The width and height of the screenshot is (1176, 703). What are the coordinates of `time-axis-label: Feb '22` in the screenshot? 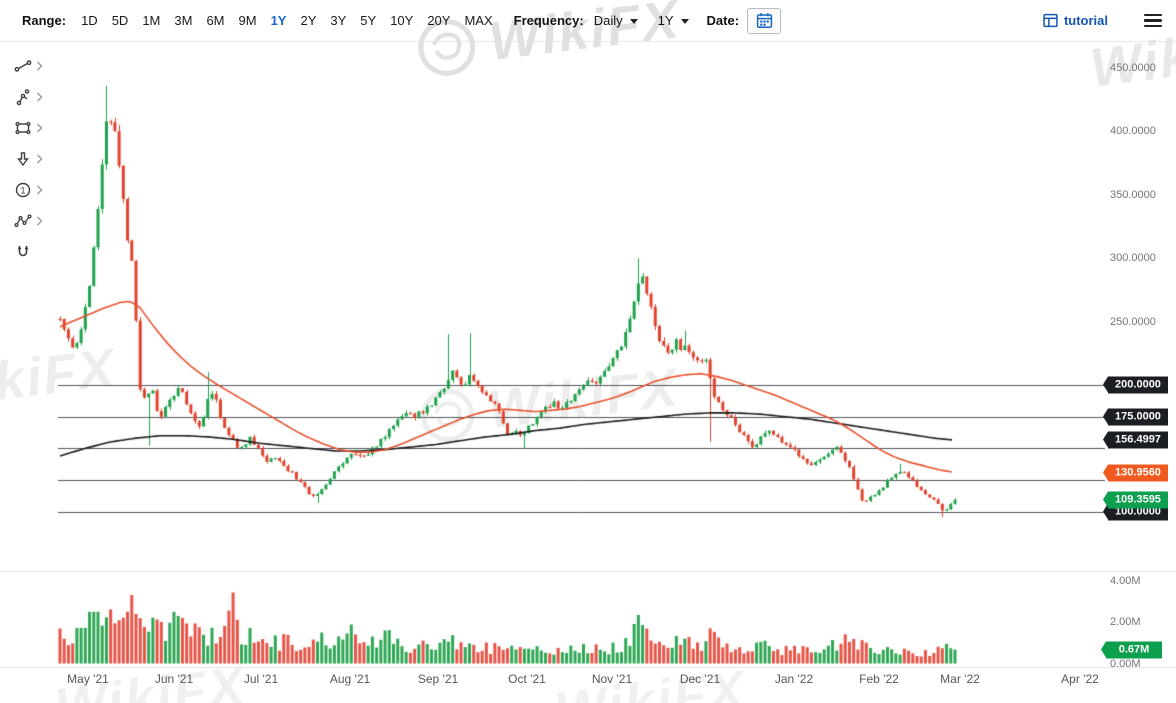 It's located at (879, 679).